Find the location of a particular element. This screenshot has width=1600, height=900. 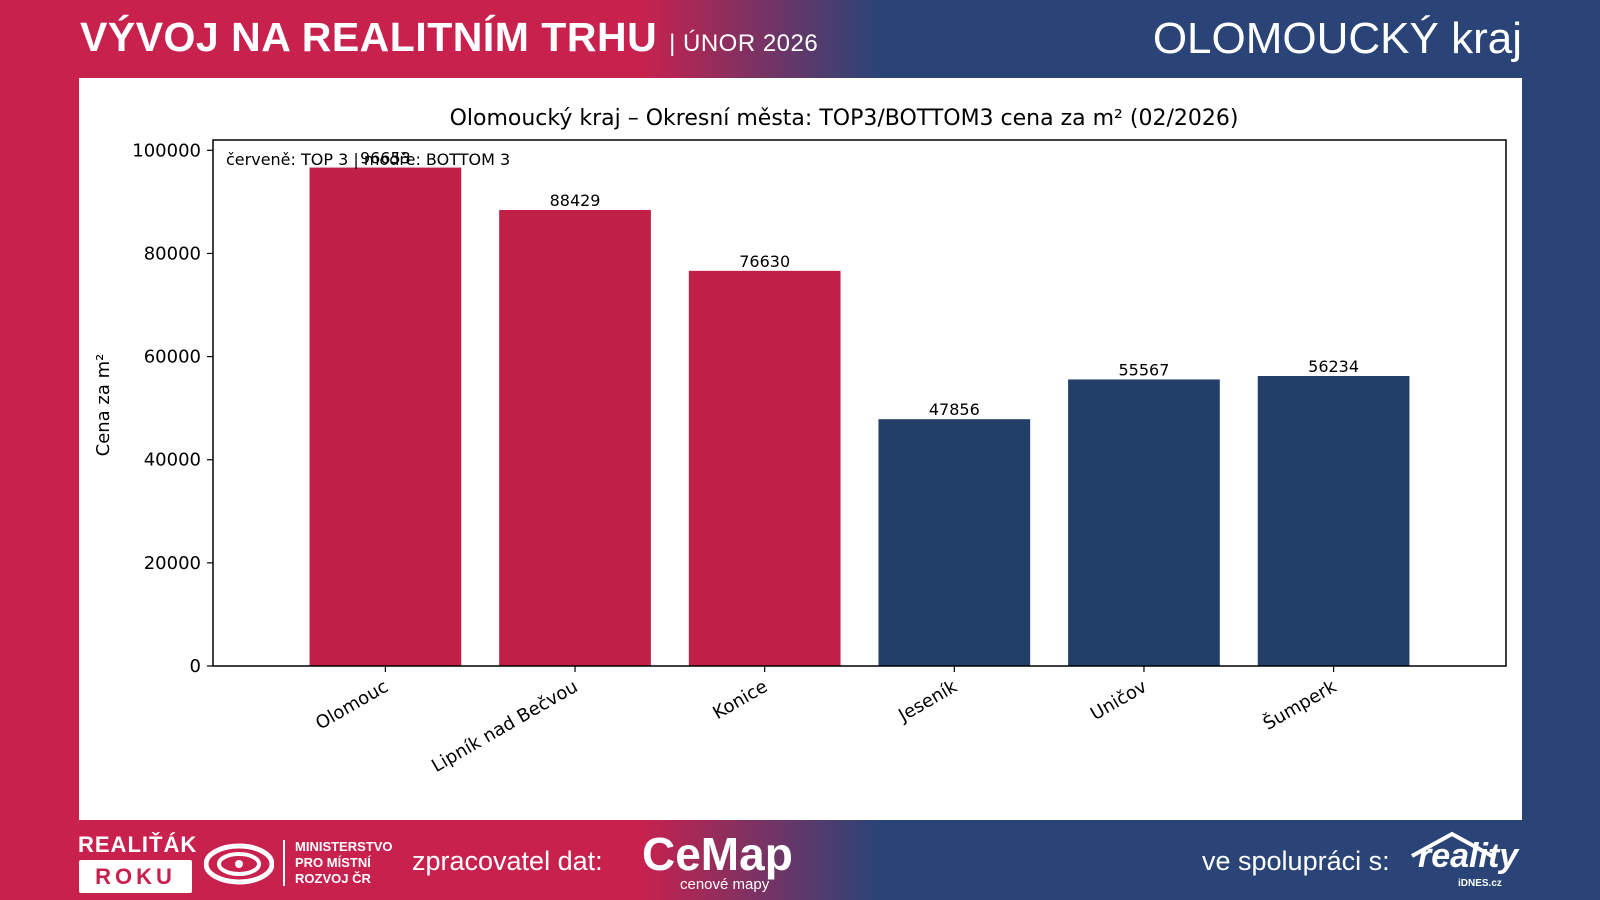

cemap-subtitle: cenové mapy is located at coordinates (725, 884).